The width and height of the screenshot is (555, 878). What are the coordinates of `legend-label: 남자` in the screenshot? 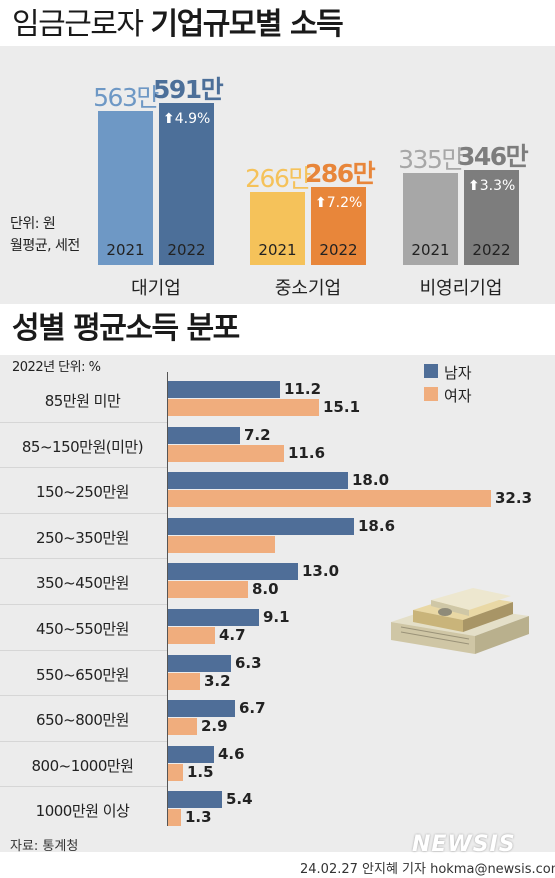 It's located at (458, 373).